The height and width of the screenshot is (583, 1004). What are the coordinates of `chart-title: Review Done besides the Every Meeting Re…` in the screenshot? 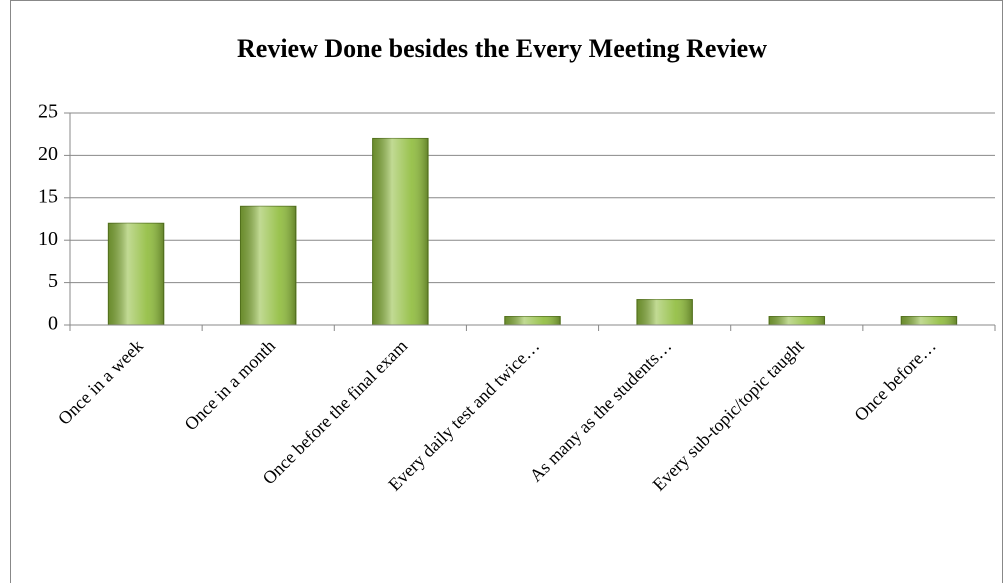 It's located at (502, 48).